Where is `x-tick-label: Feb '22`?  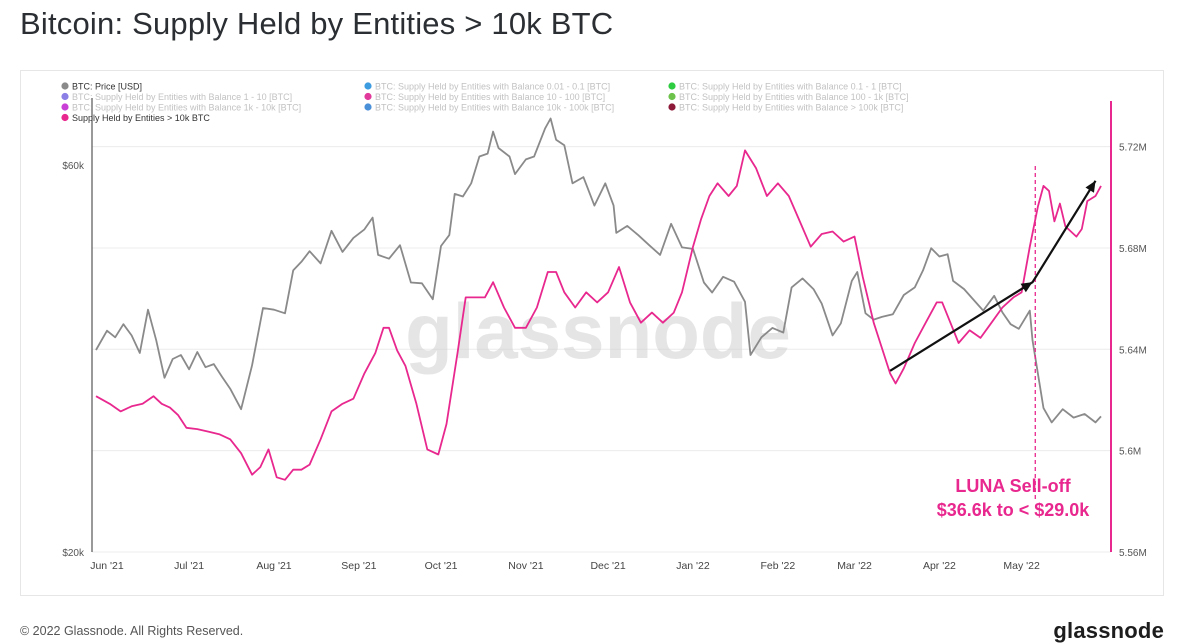
x-tick-label: Feb '22 is located at coordinates (778, 566).